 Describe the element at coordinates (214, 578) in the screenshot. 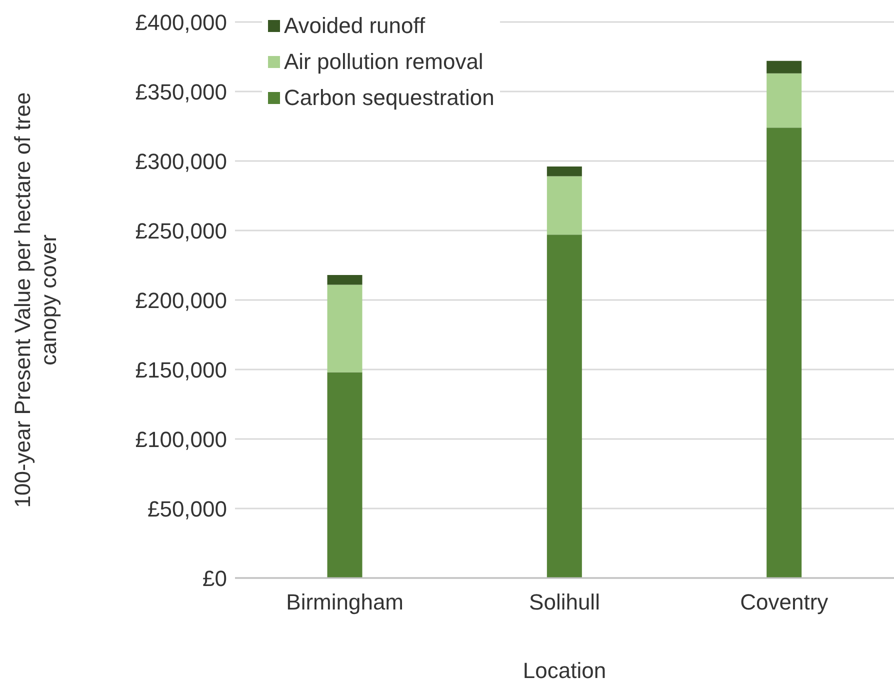

I see `y-tick-label: £0` at that location.